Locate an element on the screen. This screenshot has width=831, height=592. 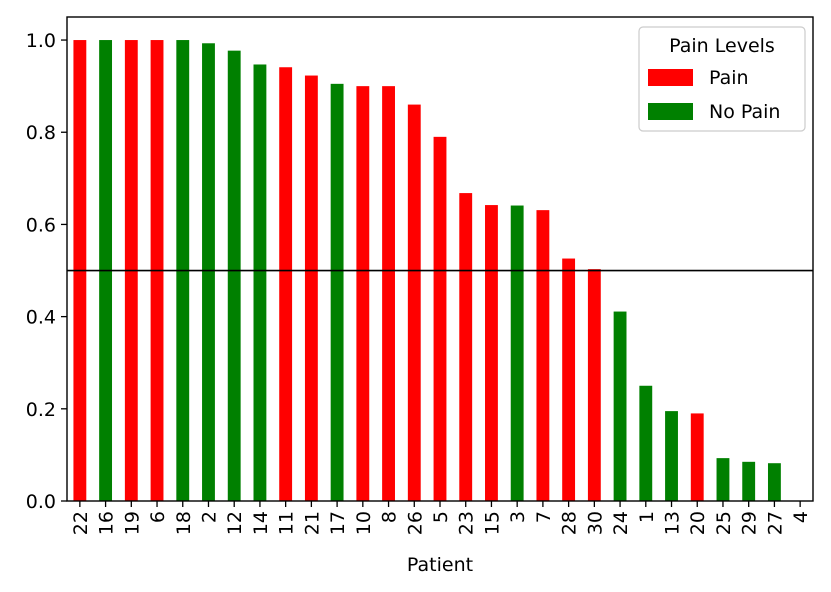
x-tick-label: 19 is located at coordinates (132, 523).